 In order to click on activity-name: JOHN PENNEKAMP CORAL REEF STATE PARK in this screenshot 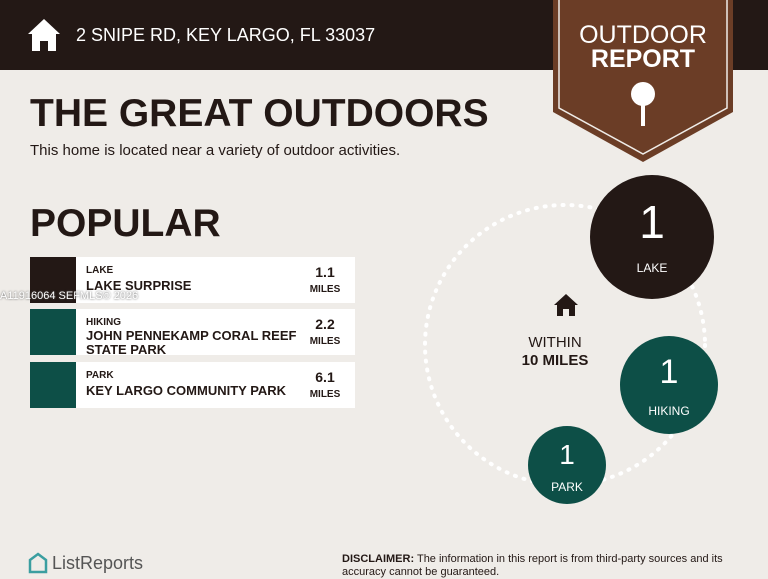, I will do `click(191, 342)`.